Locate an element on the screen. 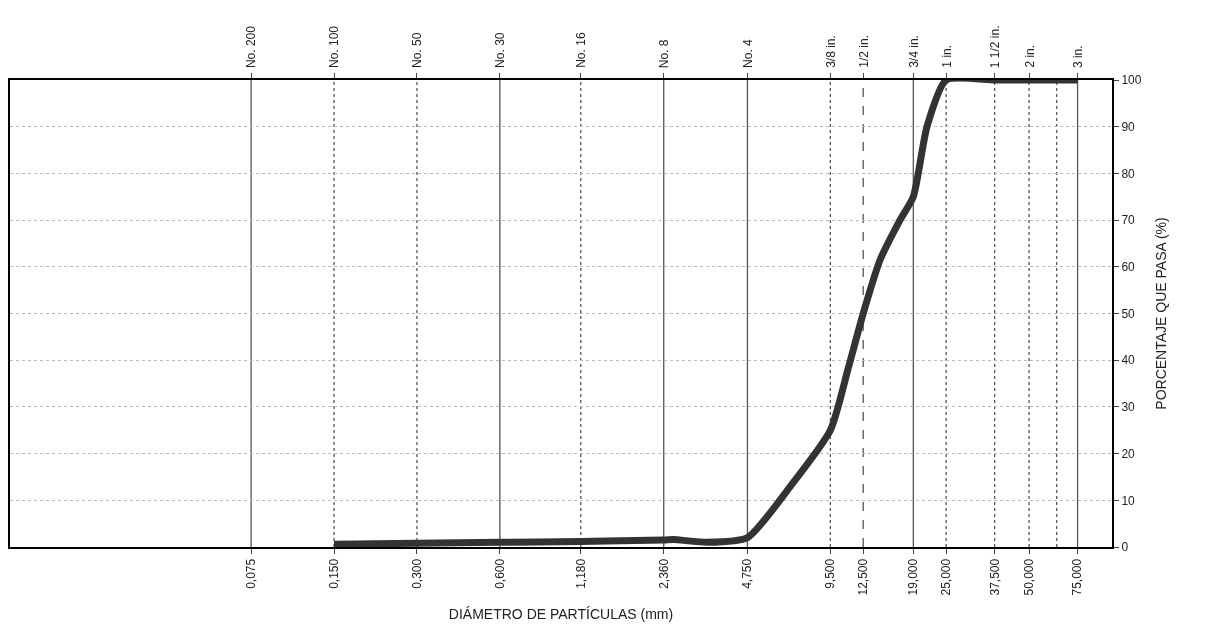 This screenshot has width=1217, height=632. y-tick-label: 60 is located at coordinates (1128, 267).